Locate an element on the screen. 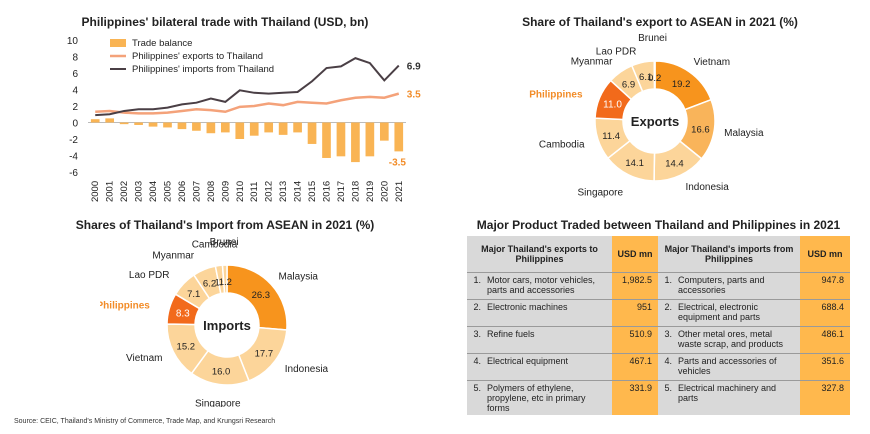 The image size is (870, 434). slice-value-label: 7.1 is located at coordinates (193, 294).